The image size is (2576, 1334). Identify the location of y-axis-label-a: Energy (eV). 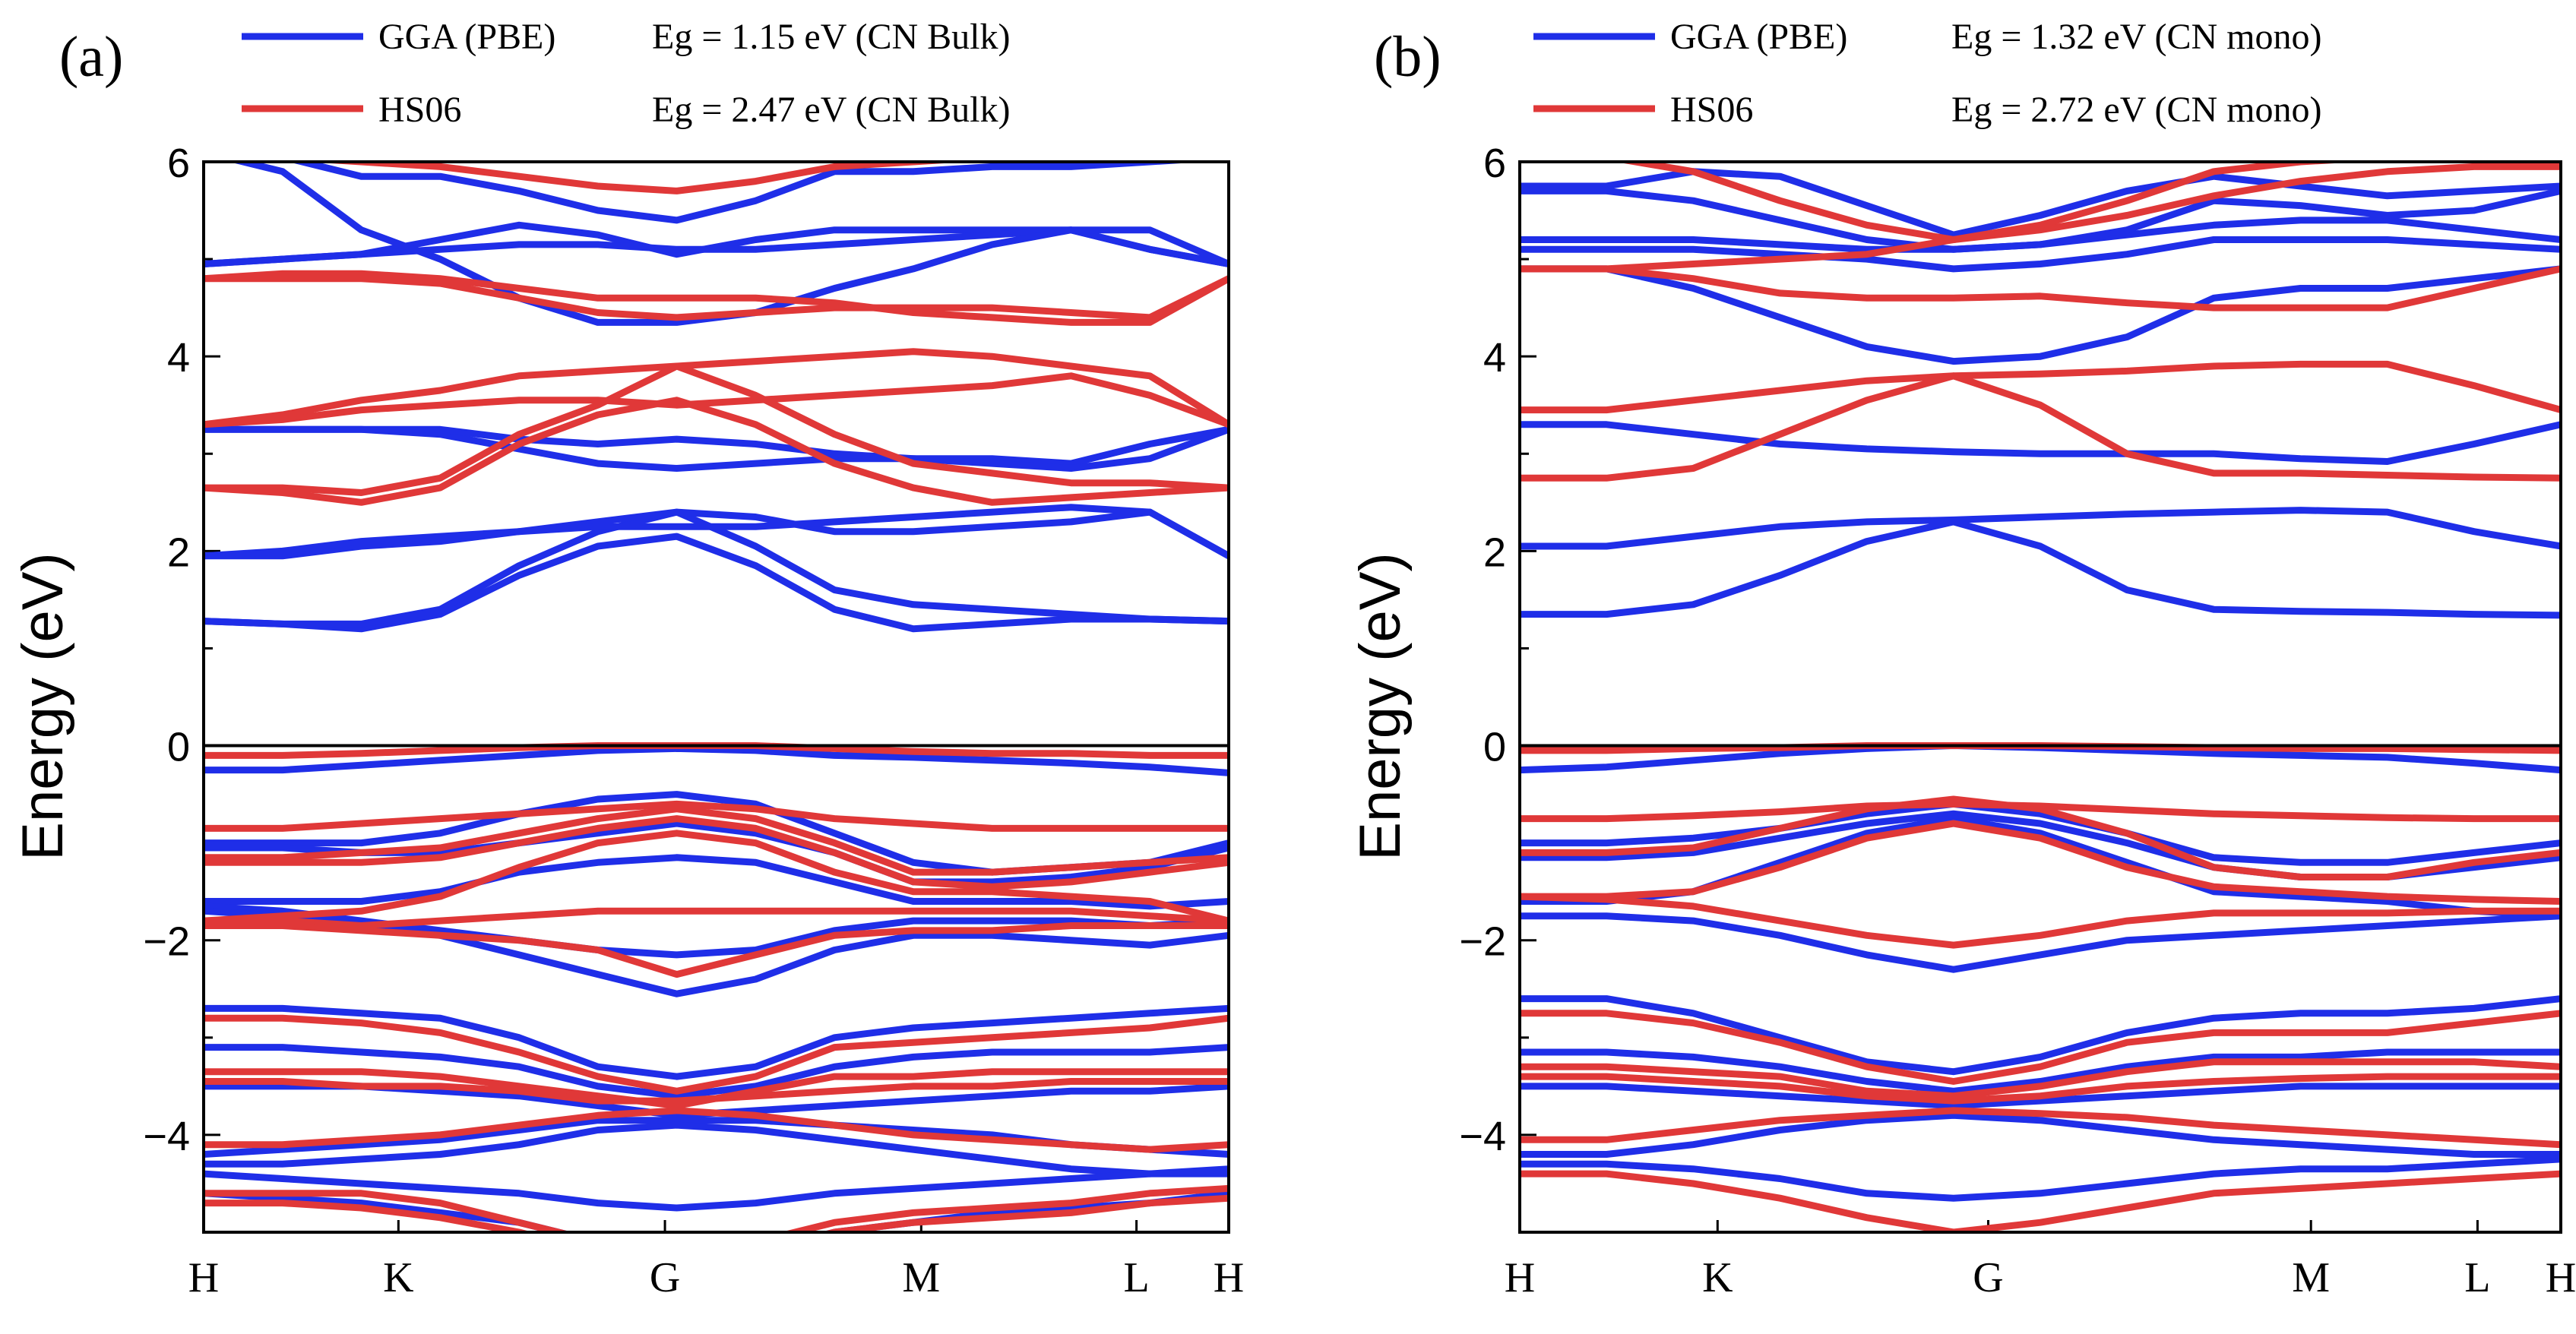
(43, 706).